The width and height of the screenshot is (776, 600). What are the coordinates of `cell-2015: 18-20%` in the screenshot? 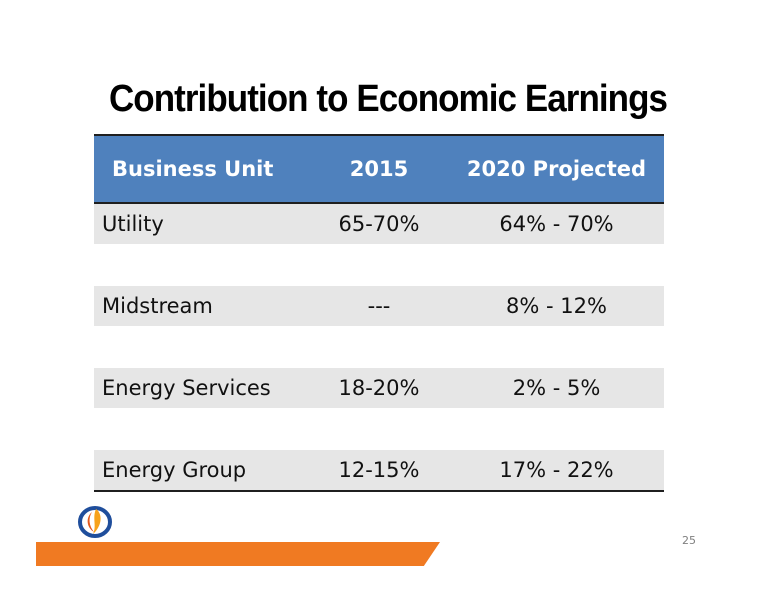 It's located at (379, 388).